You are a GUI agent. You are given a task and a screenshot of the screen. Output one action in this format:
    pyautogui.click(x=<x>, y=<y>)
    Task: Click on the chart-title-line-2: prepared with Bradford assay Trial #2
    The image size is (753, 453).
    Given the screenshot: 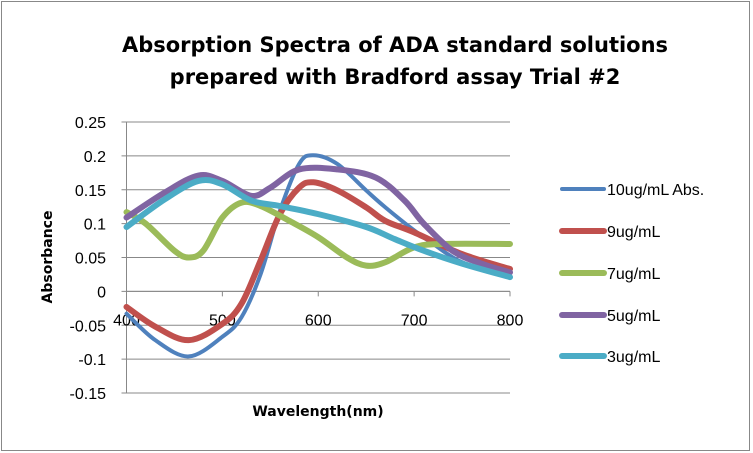 What is the action you would take?
    pyautogui.click(x=395, y=77)
    